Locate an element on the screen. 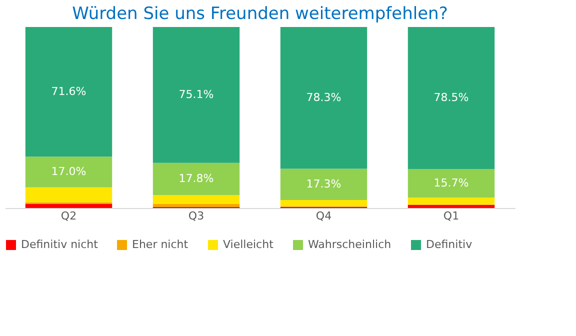 The height and width of the screenshot is (336, 576). x-tick-label: Q1 is located at coordinates (451, 216).